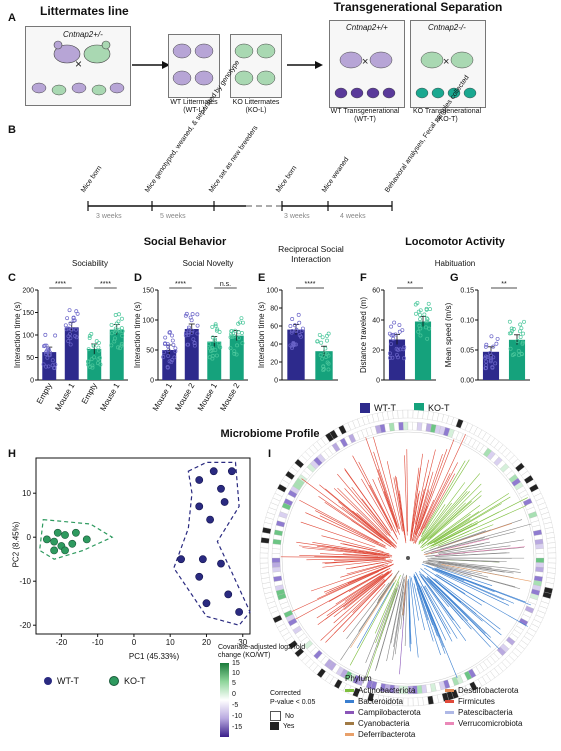 The width and height of the screenshot is (561, 751). I want to click on panel-c-tick-label: 0, so click(32, 381).